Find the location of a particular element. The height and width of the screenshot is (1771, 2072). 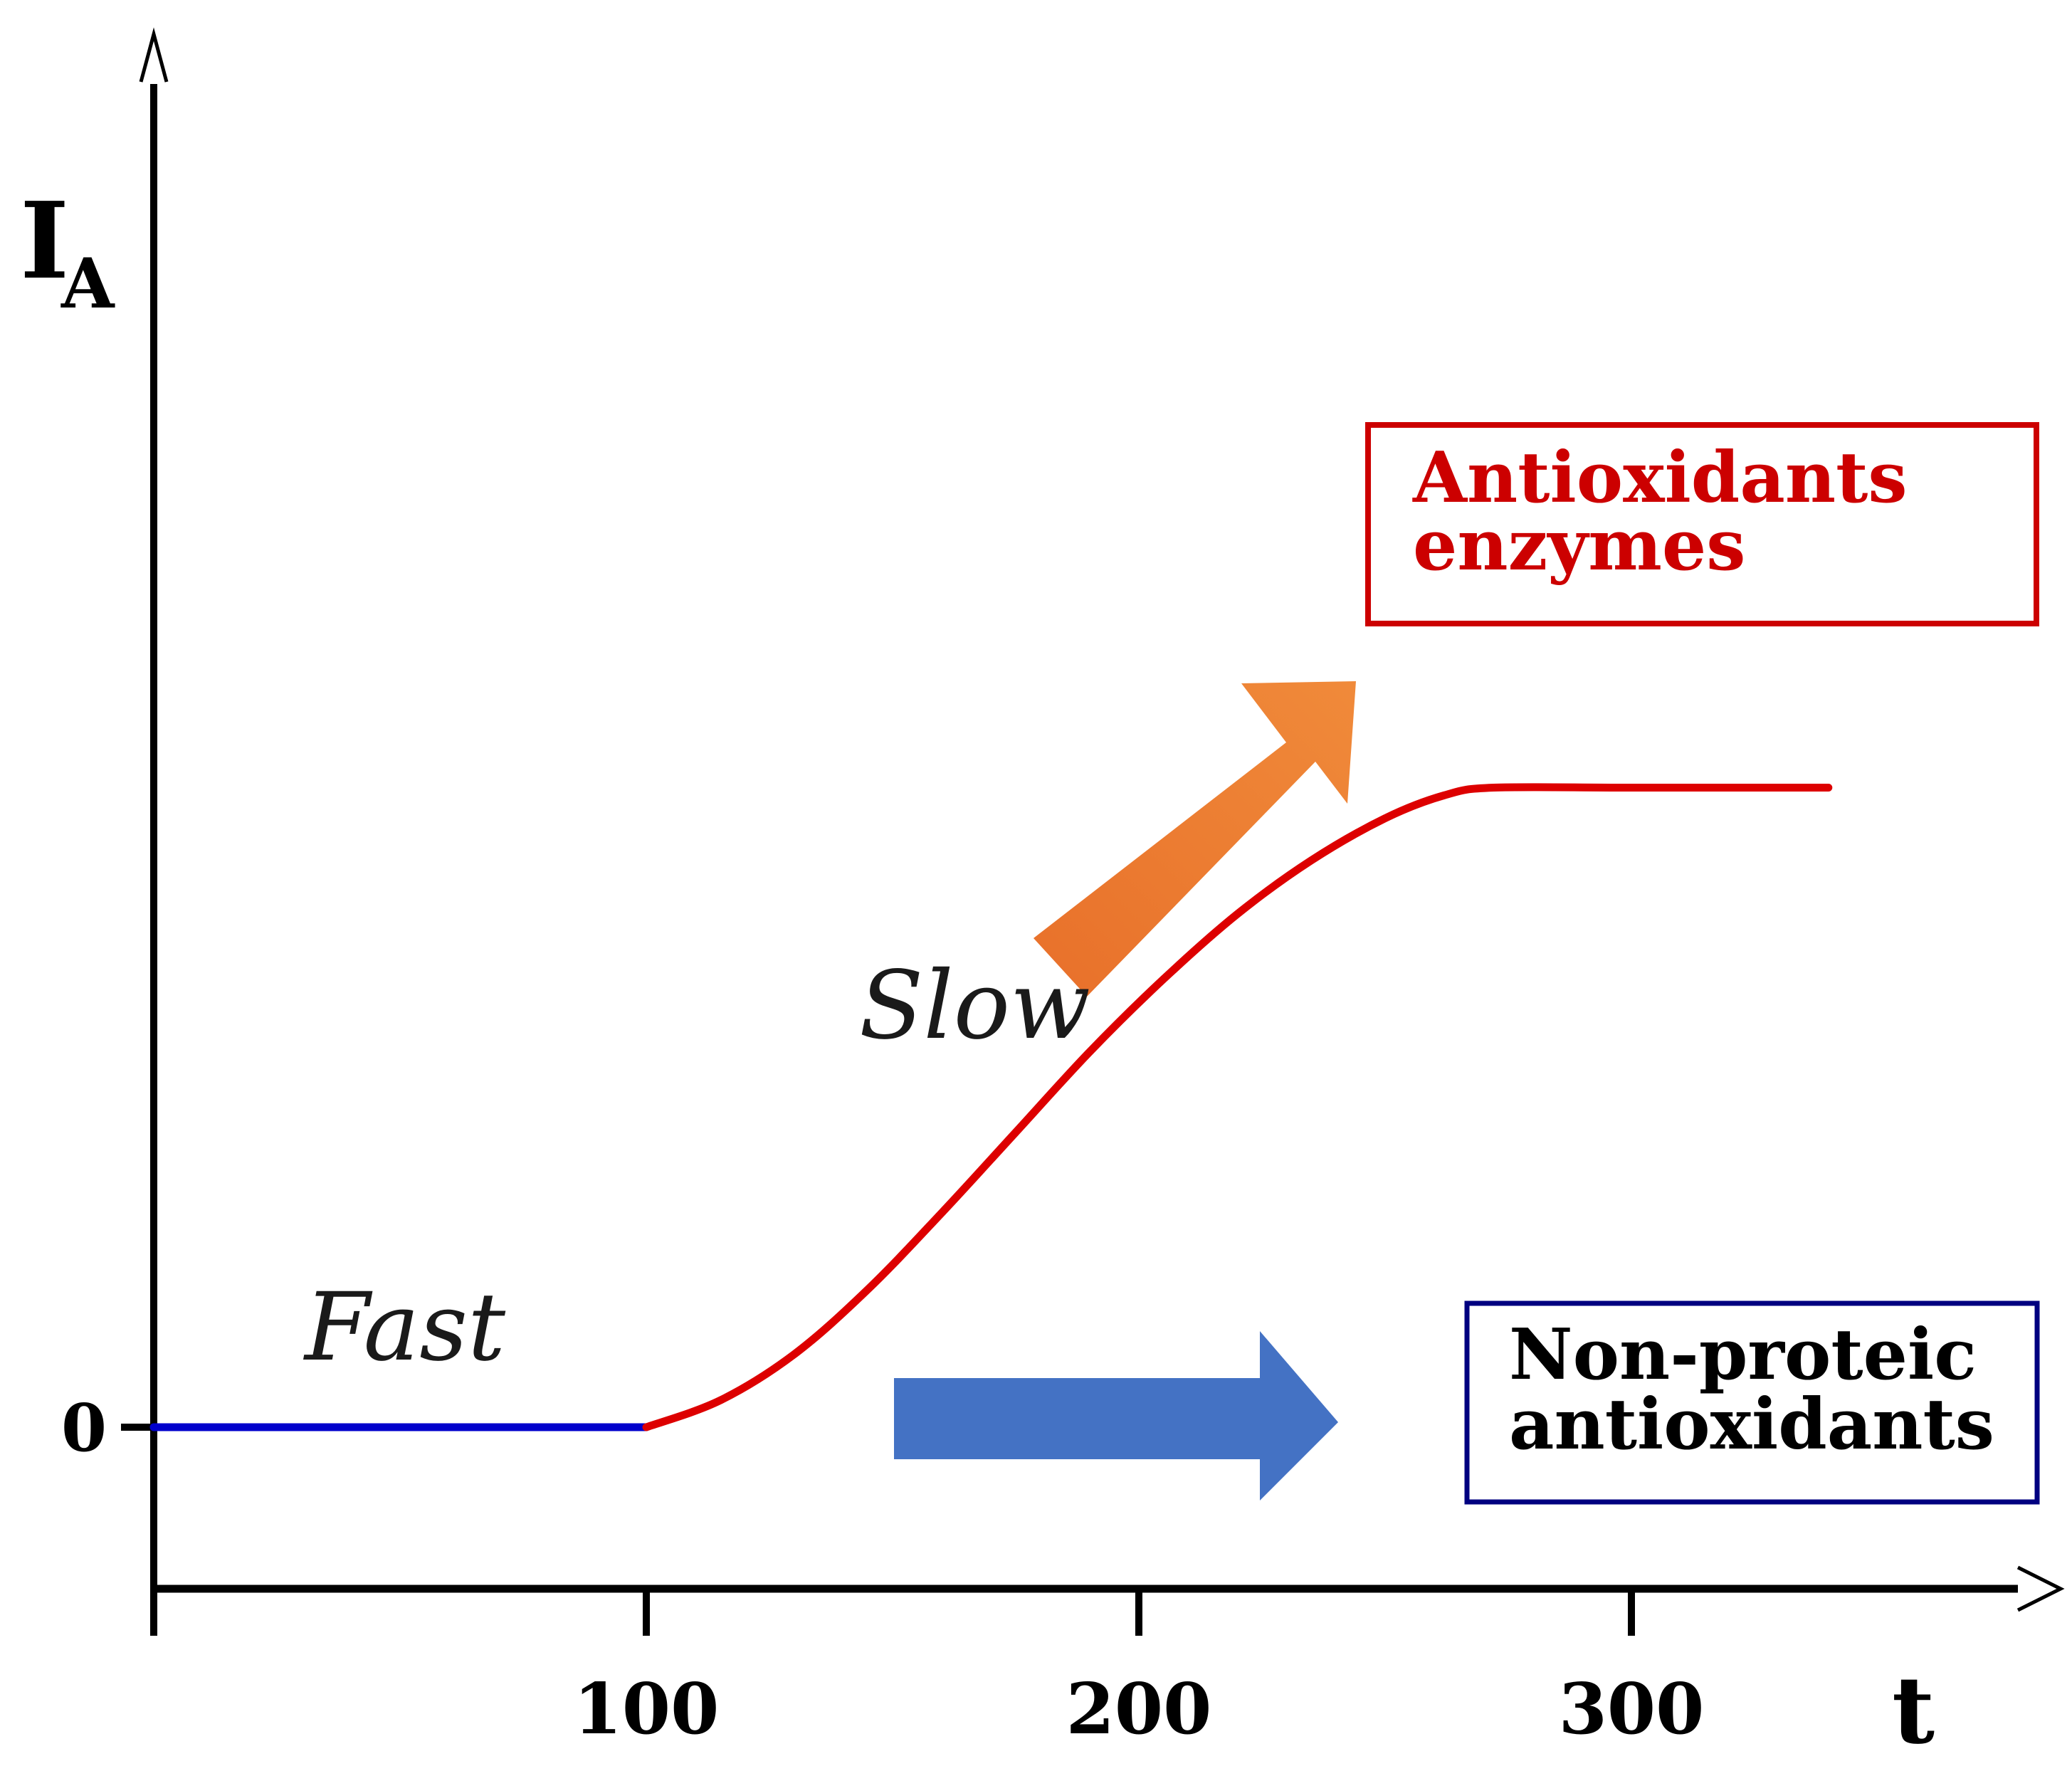

blue-arrow is located at coordinates (1116, 1416).